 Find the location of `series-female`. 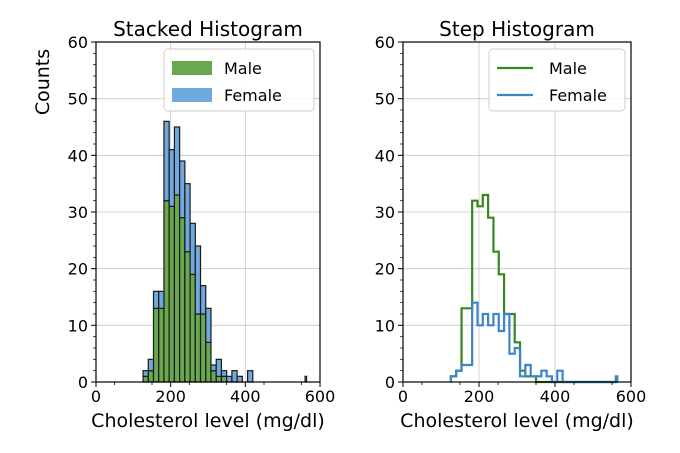

series-female is located at coordinates (225, 251).